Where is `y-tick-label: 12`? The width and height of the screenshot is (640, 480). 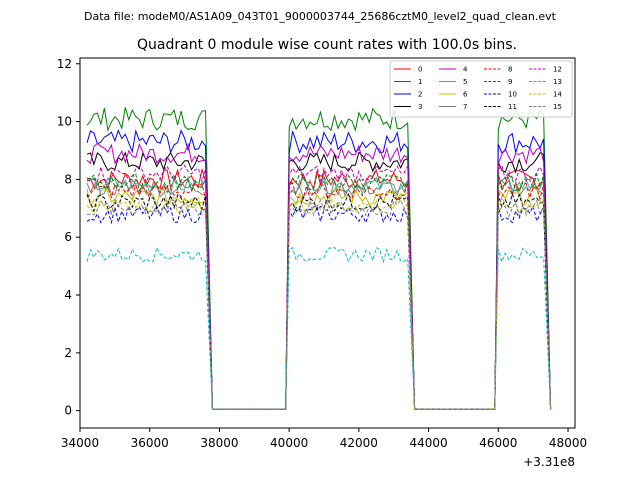
y-tick-label: 12 is located at coordinates (64, 64).